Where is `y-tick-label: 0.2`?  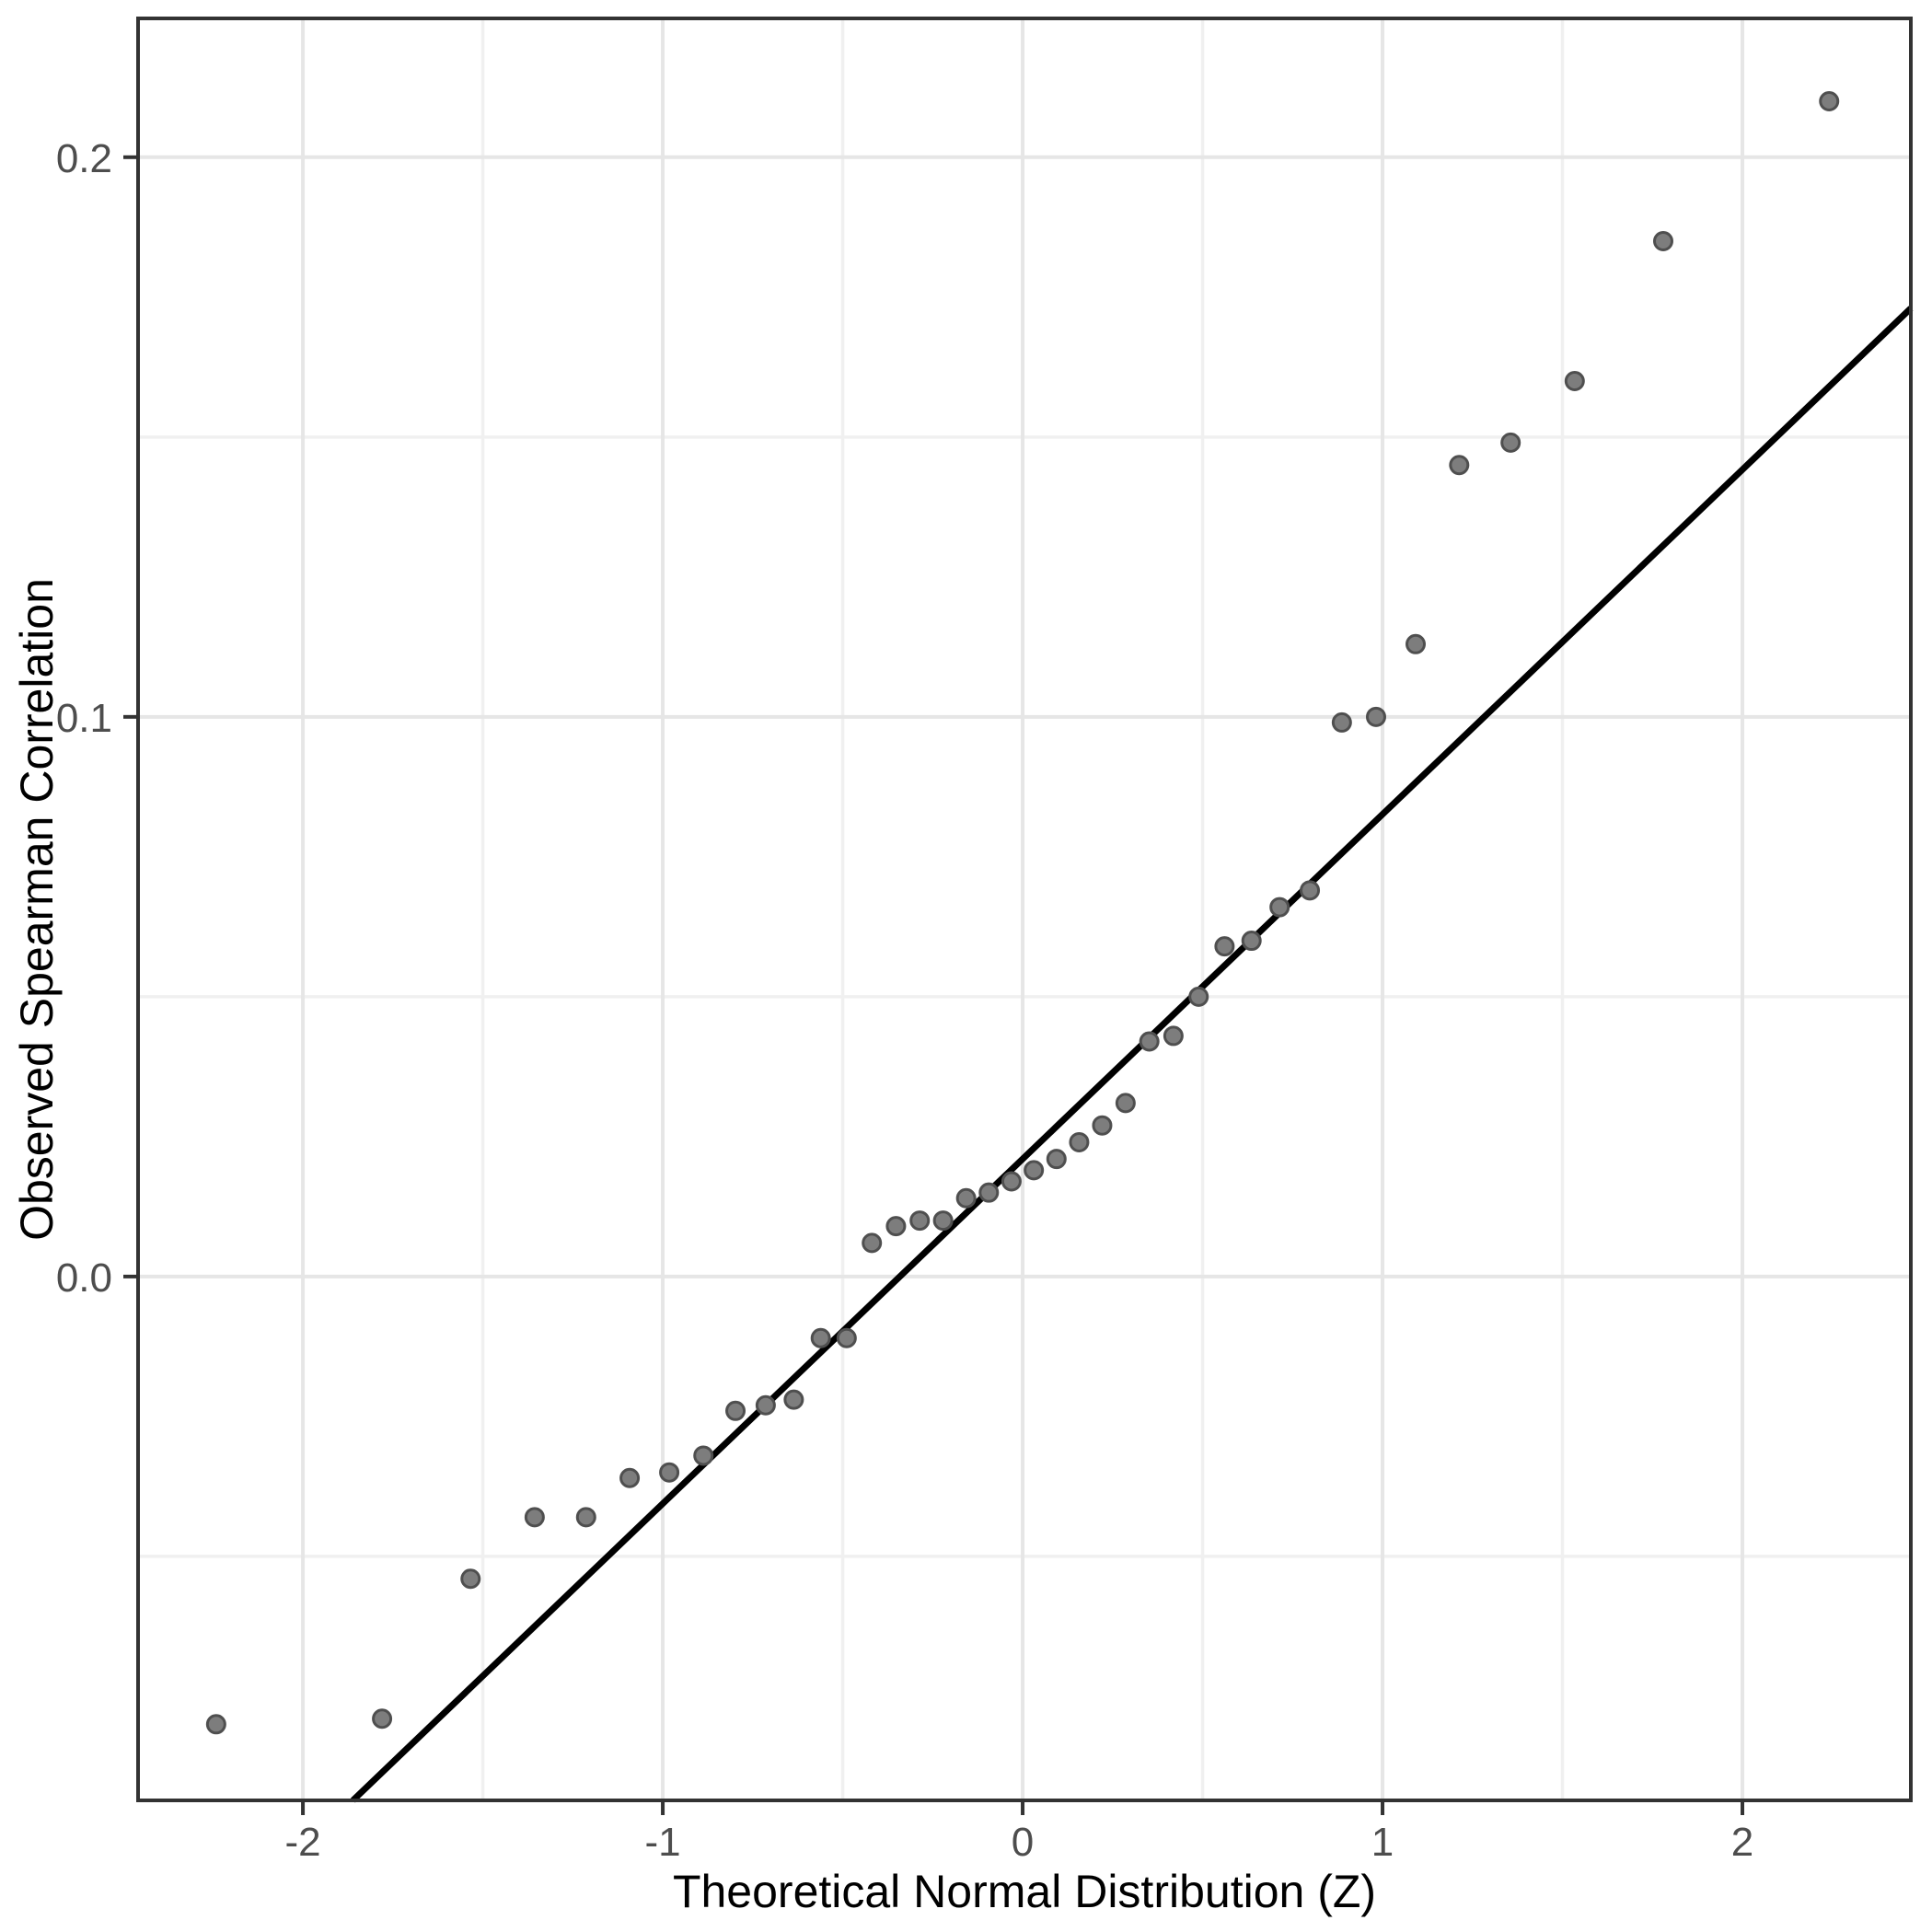
y-tick-label: 0.2 is located at coordinates (84, 158).